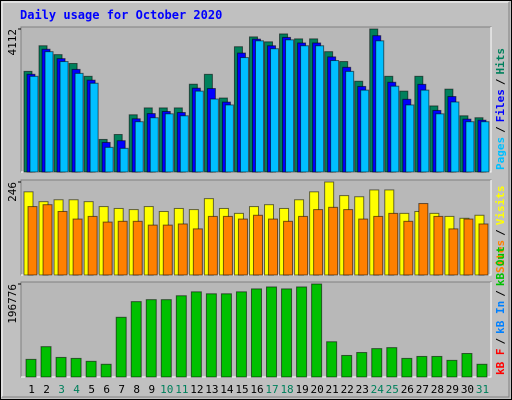  I want to click on x-tick-label: 11, so click(181, 389).